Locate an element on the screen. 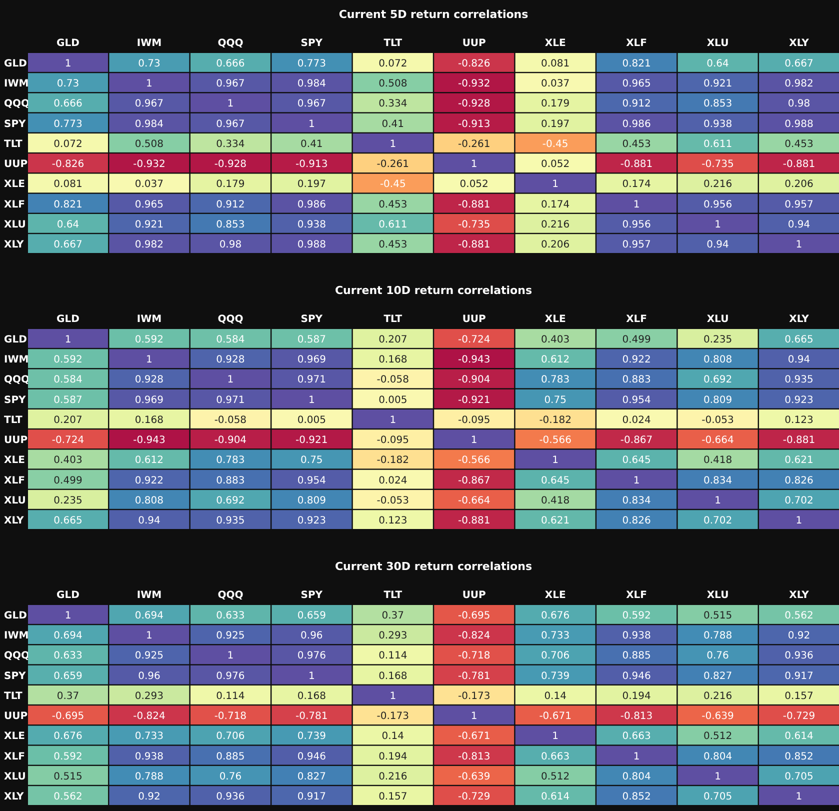 This screenshot has height=811, width=839. data-label: 0.123 is located at coordinates (393, 521).